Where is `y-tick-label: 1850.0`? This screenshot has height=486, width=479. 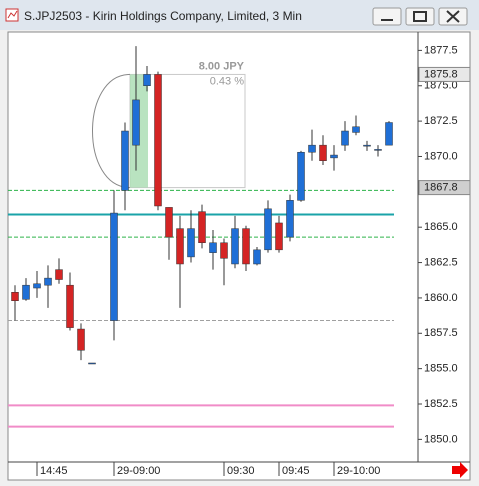 y-tick-label: 1850.0 is located at coordinates (441, 439).